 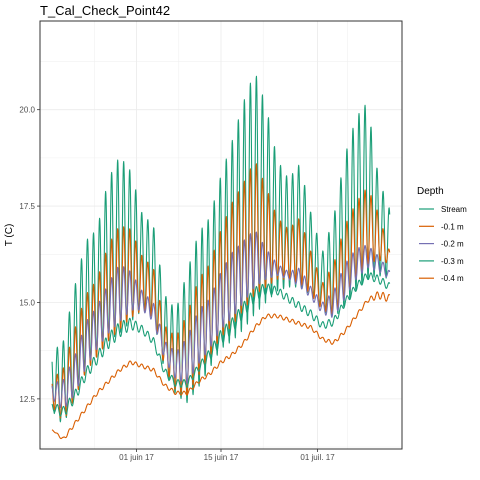 What do you see at coordinates (27, 399) in the screenshot?
I see `y-tick-label: 12.5` at bounding box center [27, 399].